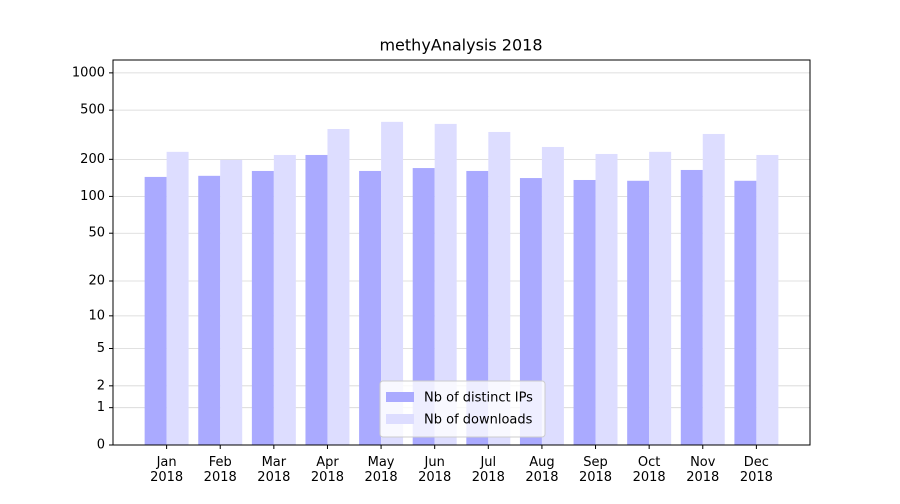 The width and height of the screenshot is (900, 504). What do you see at coordinates (92, 159) in the screenshot?
I see `y-tick-label: 200` at bounding box center [92, 159].